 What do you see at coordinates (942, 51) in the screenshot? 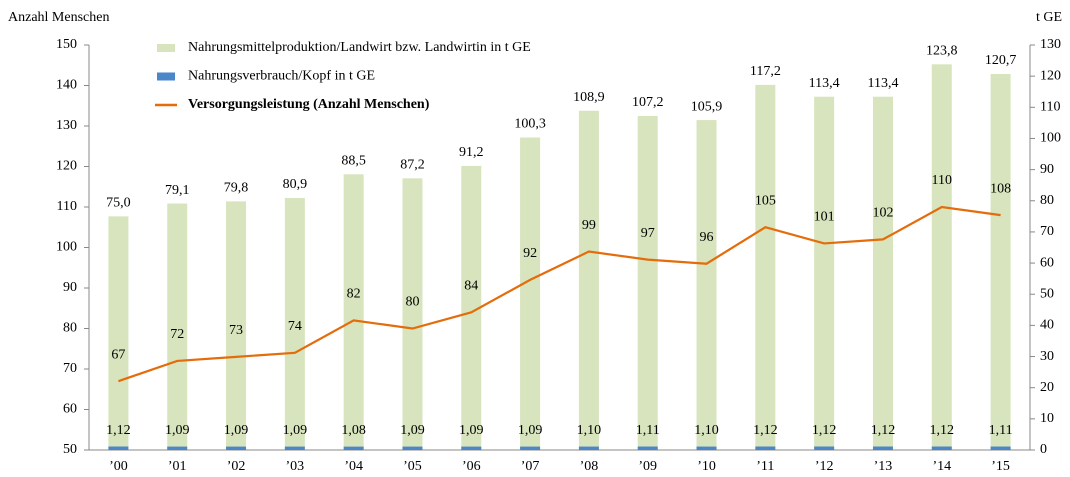
I see `data-label: 123,8` at bounding box center [942, 51].